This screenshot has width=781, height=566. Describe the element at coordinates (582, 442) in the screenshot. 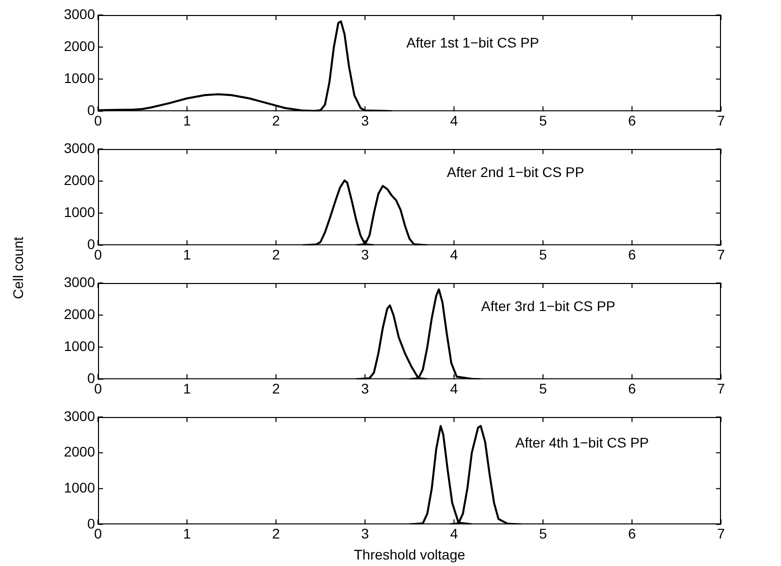

I see `annotation: After 4th 1−bit CS PP` at that location.